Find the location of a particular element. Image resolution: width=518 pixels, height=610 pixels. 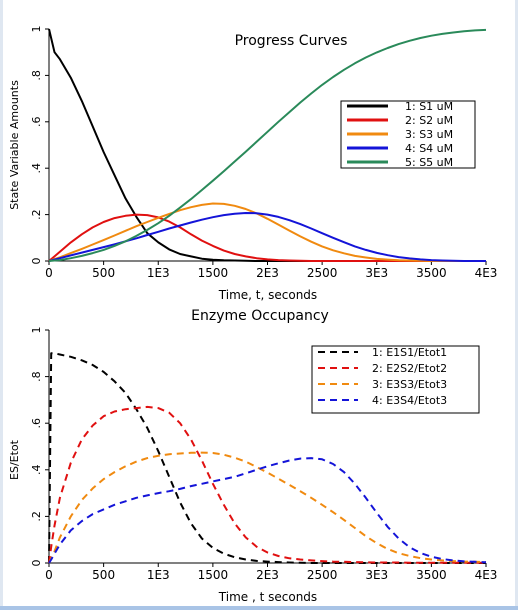

legend-label-1: 1: E1S1/Etot1 is located at coordinates (409, 352).